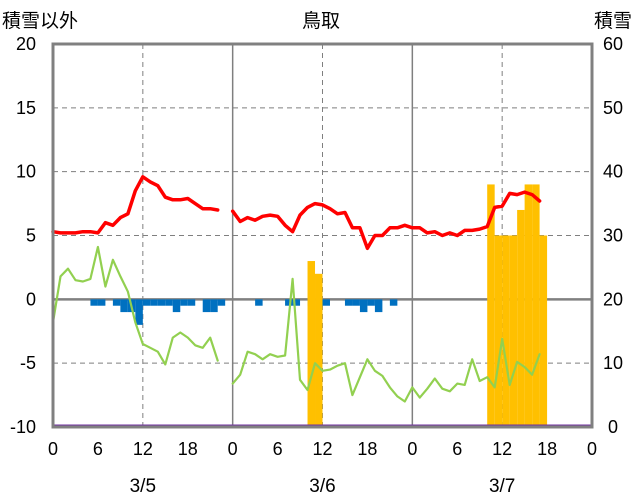  What do you see at coordinates (613, 108) in the screenshot?
I see `right-tick-label: 50` at bounding box center [613, 108].